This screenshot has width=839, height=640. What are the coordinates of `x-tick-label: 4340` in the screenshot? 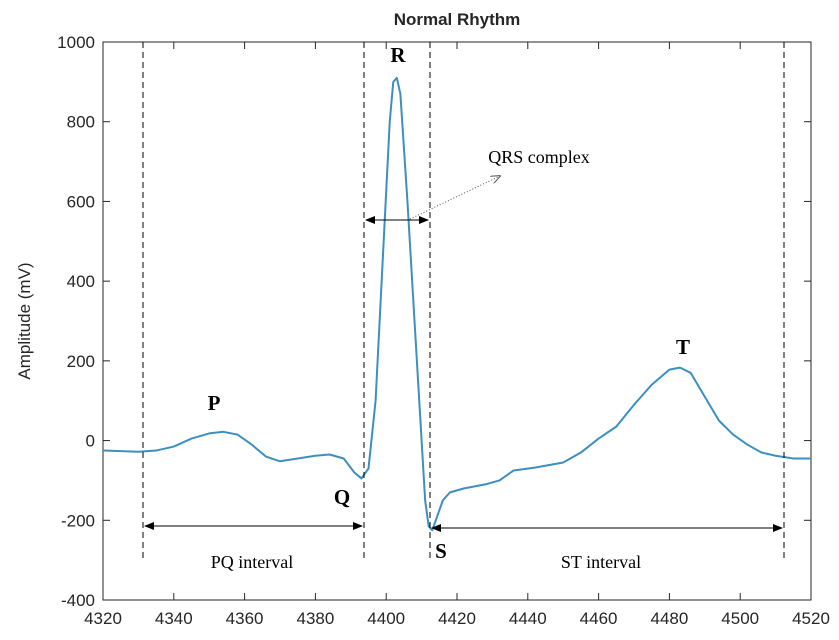 It's located at (174, 618).